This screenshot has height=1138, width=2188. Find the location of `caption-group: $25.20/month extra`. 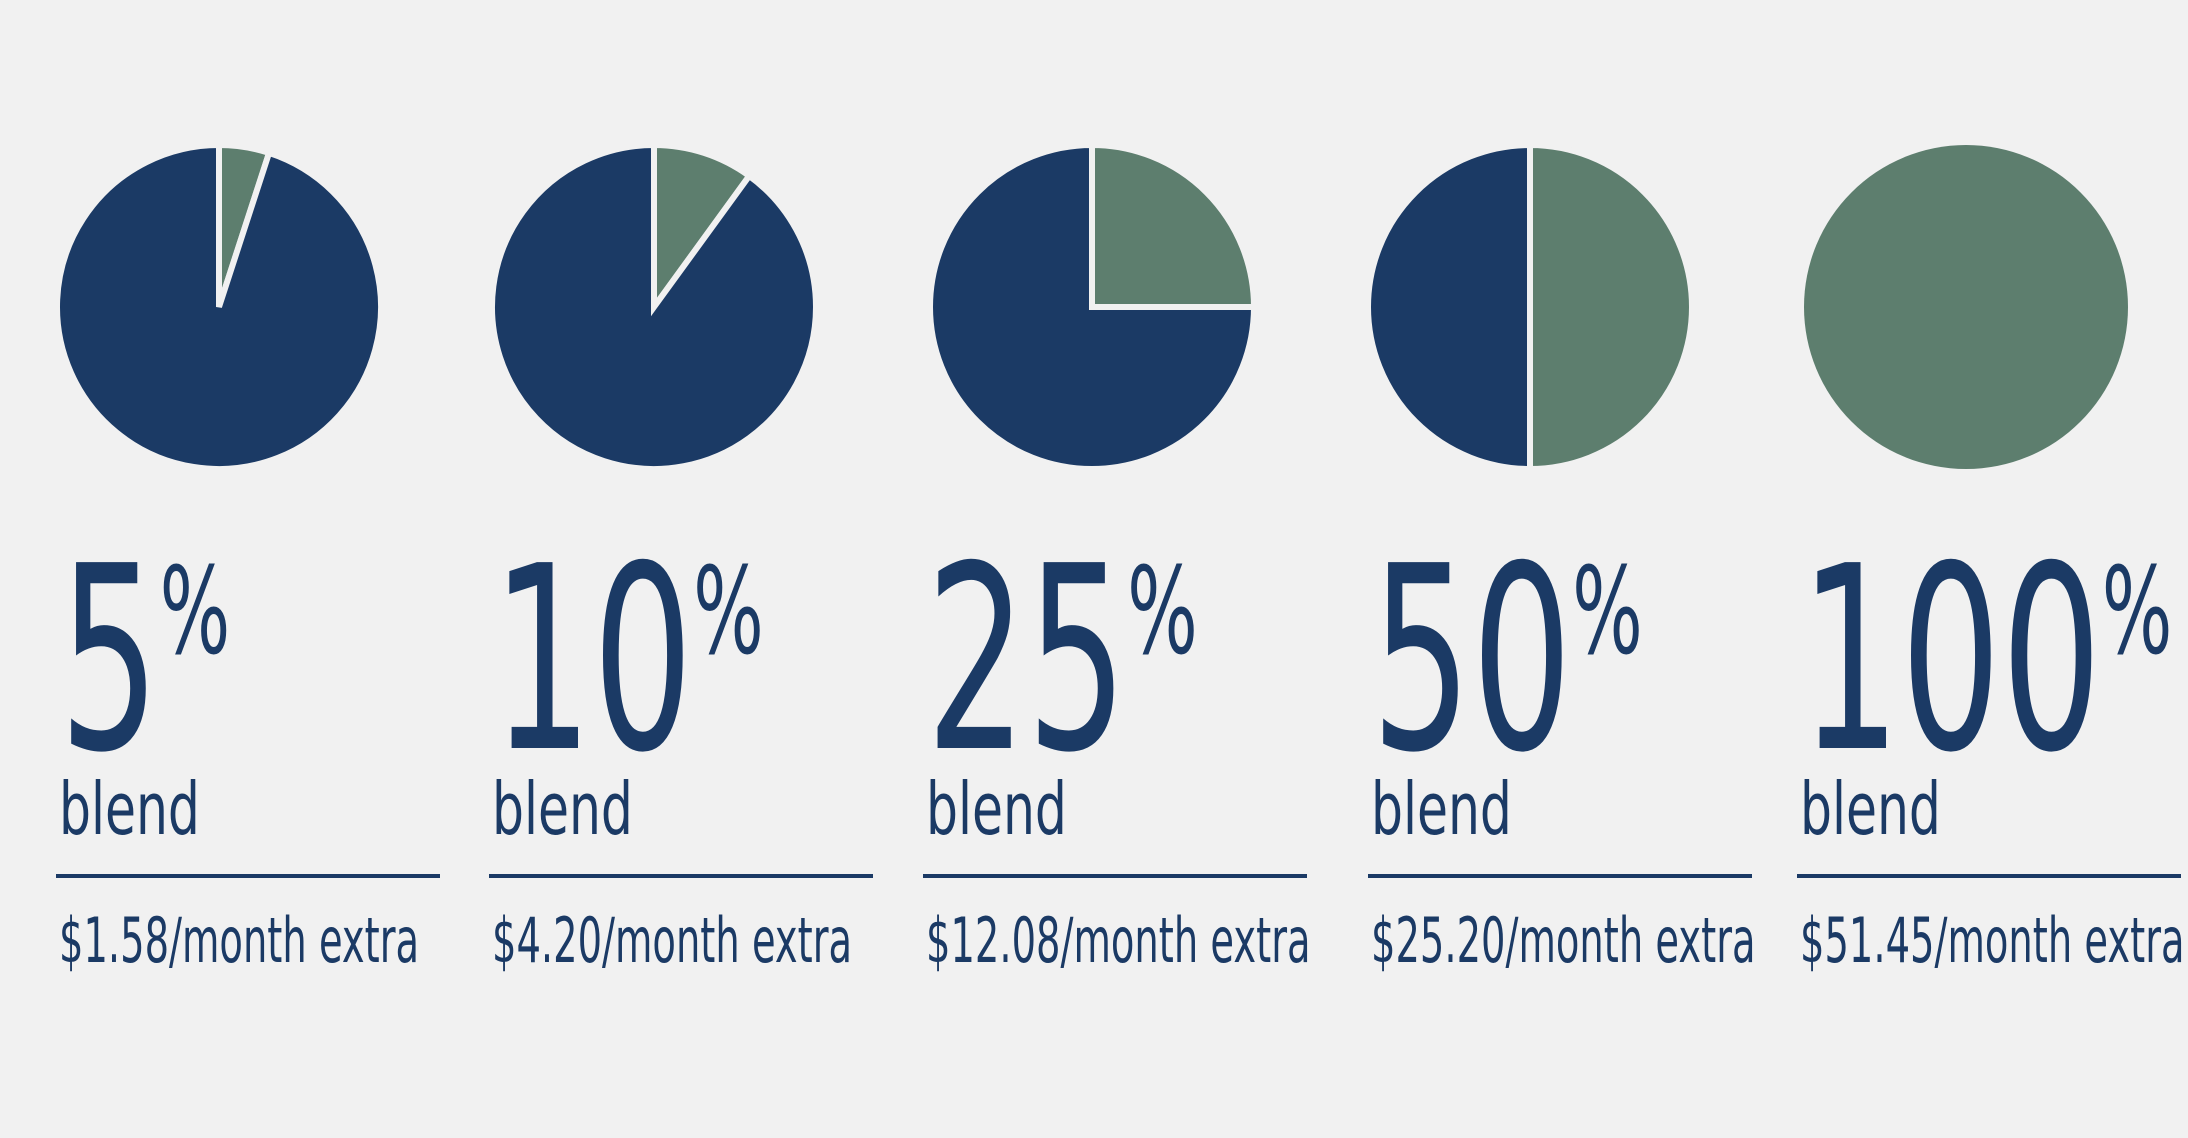

caption-group: $25.20/month extra is located at coordinates (1563, 942).